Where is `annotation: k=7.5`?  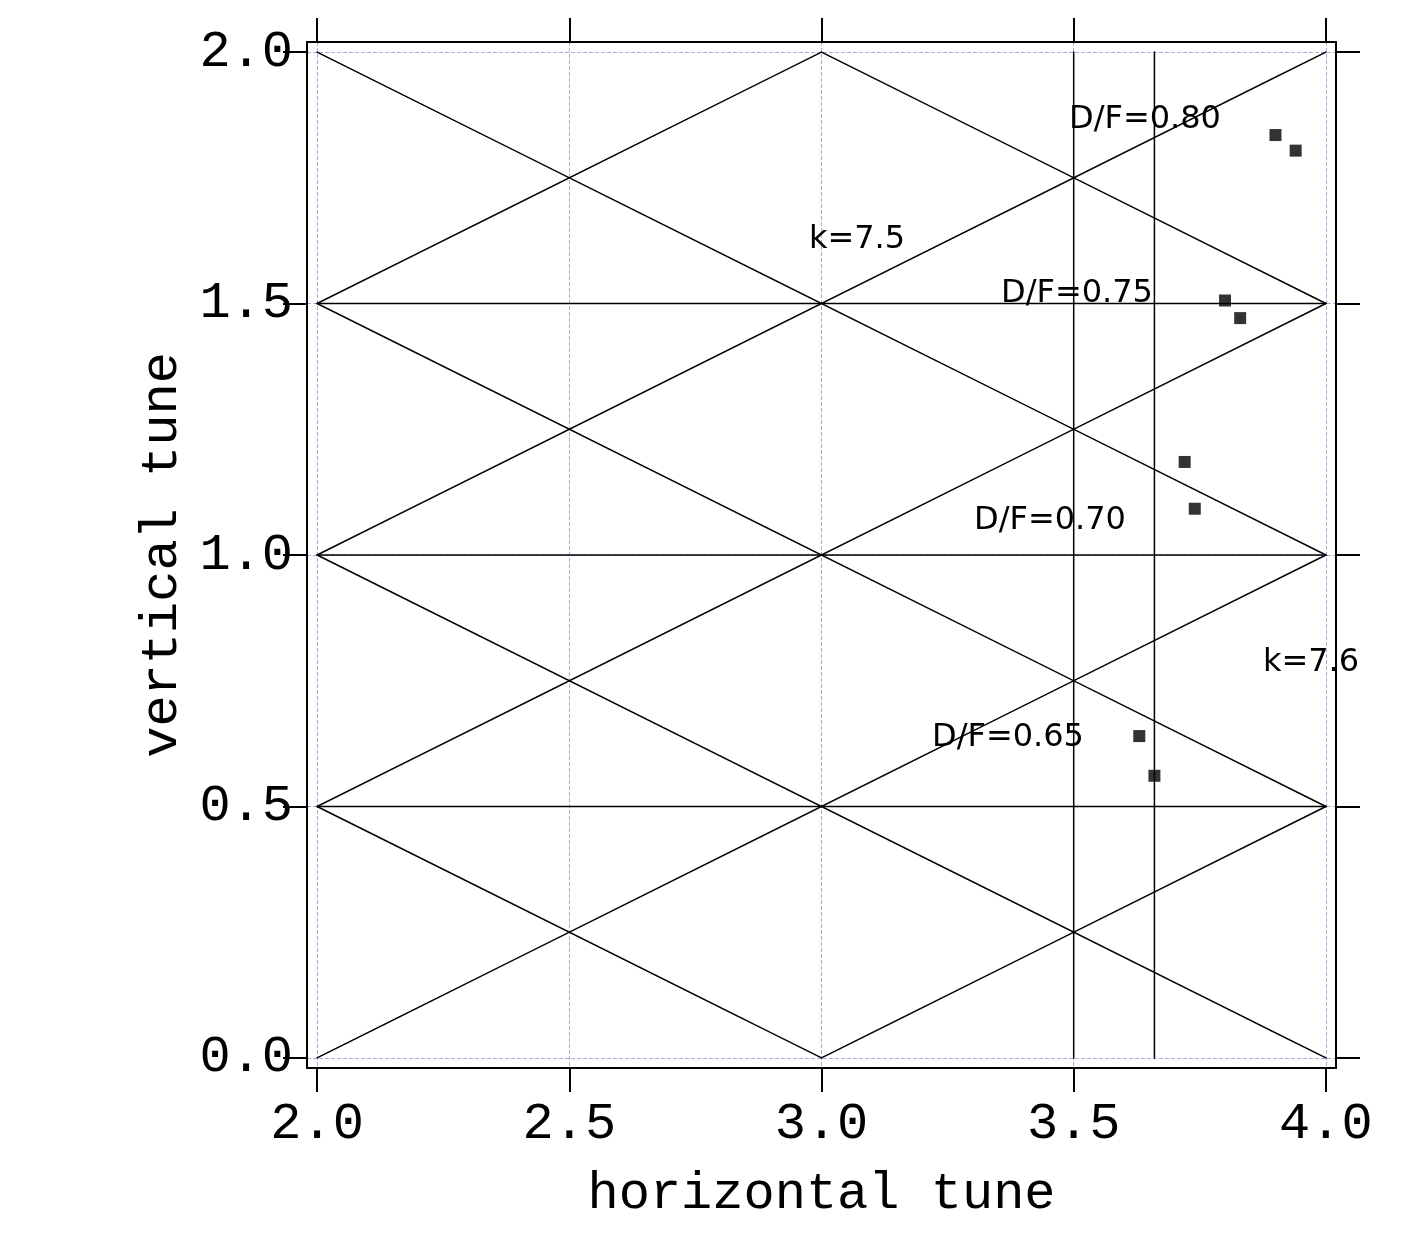 annotation: k=7.5 is located at coordinates (857, 237).